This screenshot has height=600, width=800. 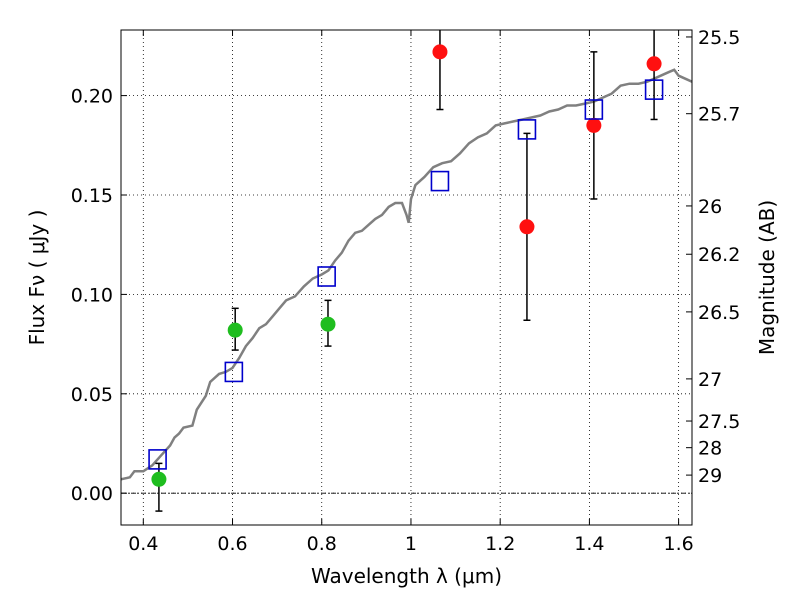 What do you see at coordinates (719, 313) in the screenshot?
I see `y-right-tick-label: 26.5` at bounding box center [719, 313].